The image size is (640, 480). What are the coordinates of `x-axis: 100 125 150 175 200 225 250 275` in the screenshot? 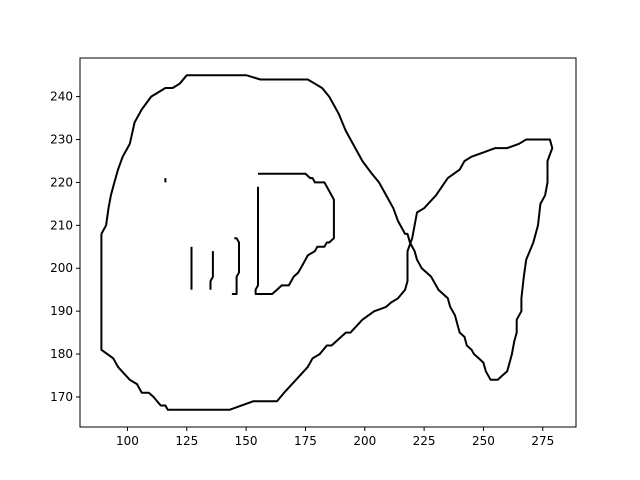 It's located at (335, 437).